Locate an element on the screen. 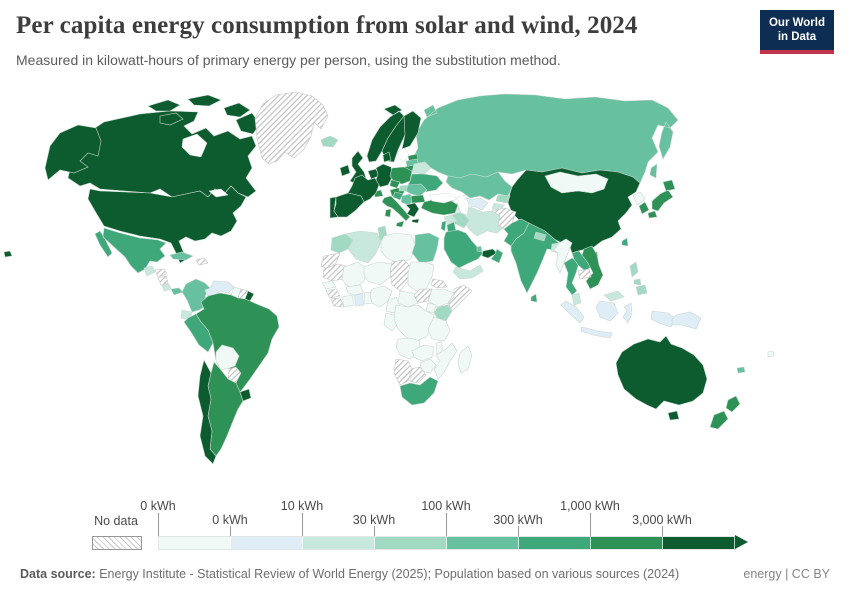 This screenshot has height=600, width=850. country-australia is located at coordinates (661, 378).